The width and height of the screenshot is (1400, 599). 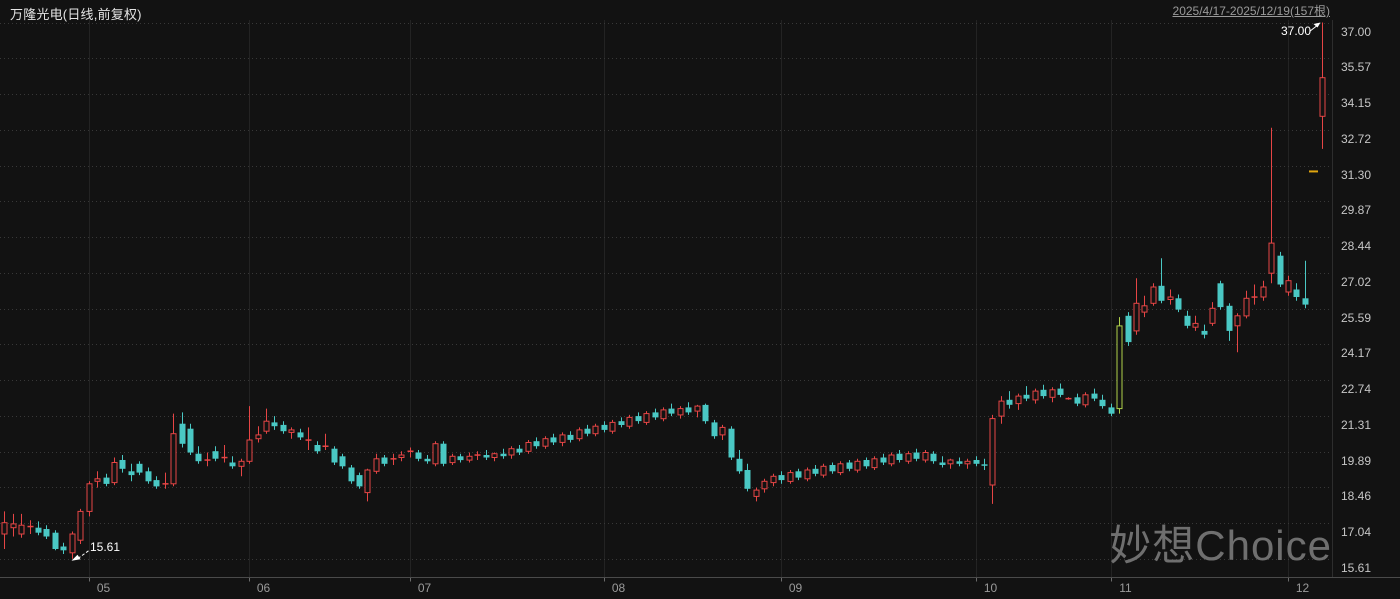 What do you see at coordinates (1251, 11) in the screenshot?
I see `date-range-label: 2025/4/17-2025/12/19(157根)` at bounding box center [1251, 11].